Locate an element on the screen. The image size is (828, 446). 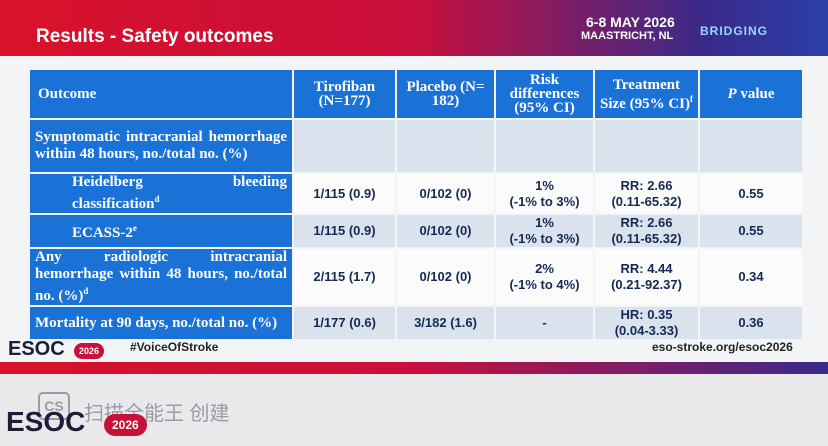
event-place: MAASTRICHT, NL is located at coordinates (627, 36).